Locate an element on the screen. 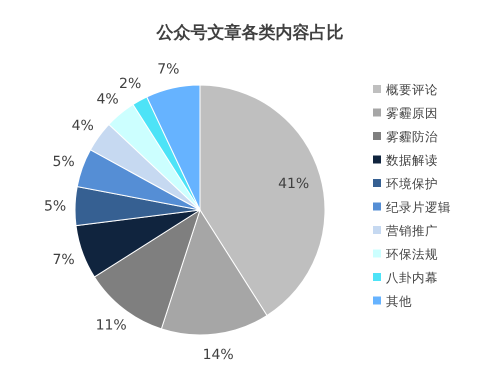 The height and width of the screenshot is (379, 500). legend-label: 概要评论 is located at coordinates (412, 89).